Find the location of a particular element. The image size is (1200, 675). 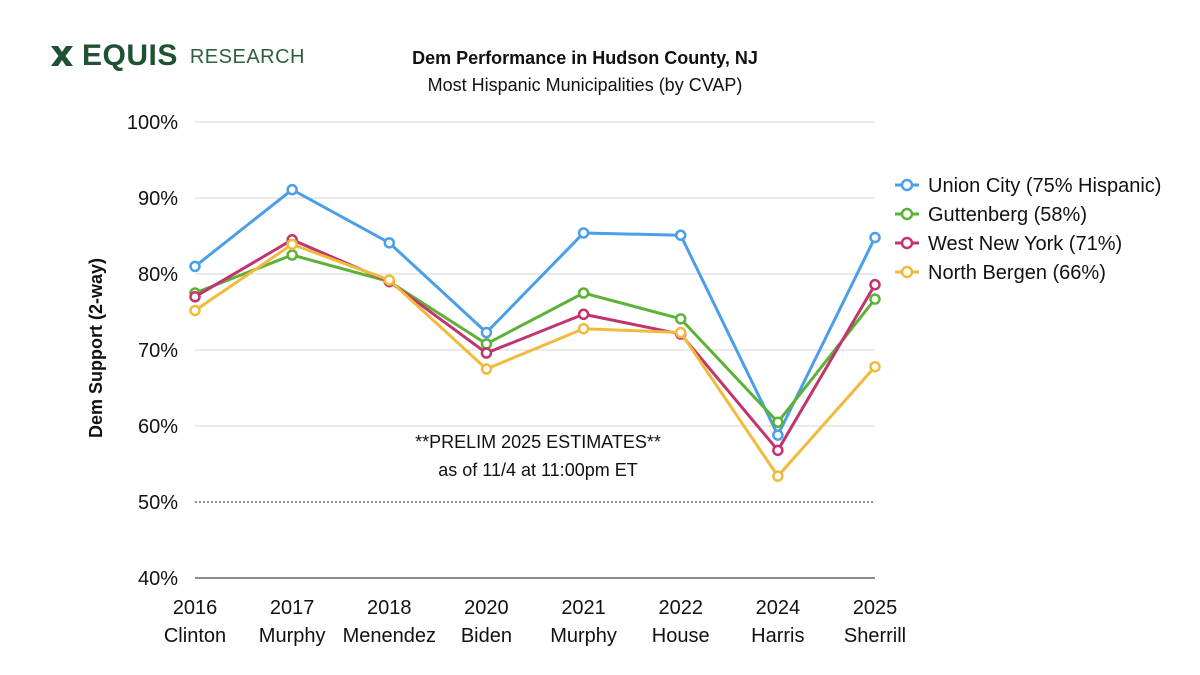

legend-item: West New York (71%) is located at coordinates (1008, 244).